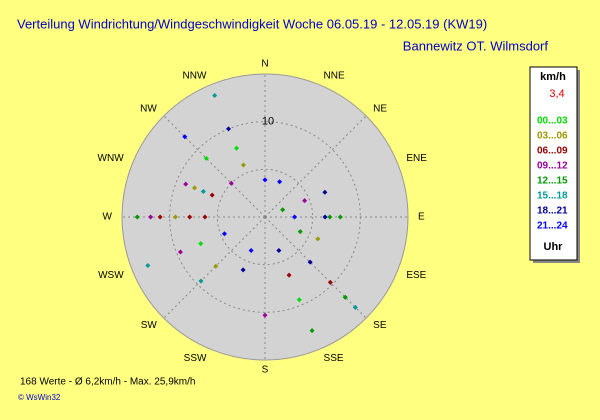 This screenshot has width=600, height=420. I want to click on direction-label: NW, so click(148, 108).